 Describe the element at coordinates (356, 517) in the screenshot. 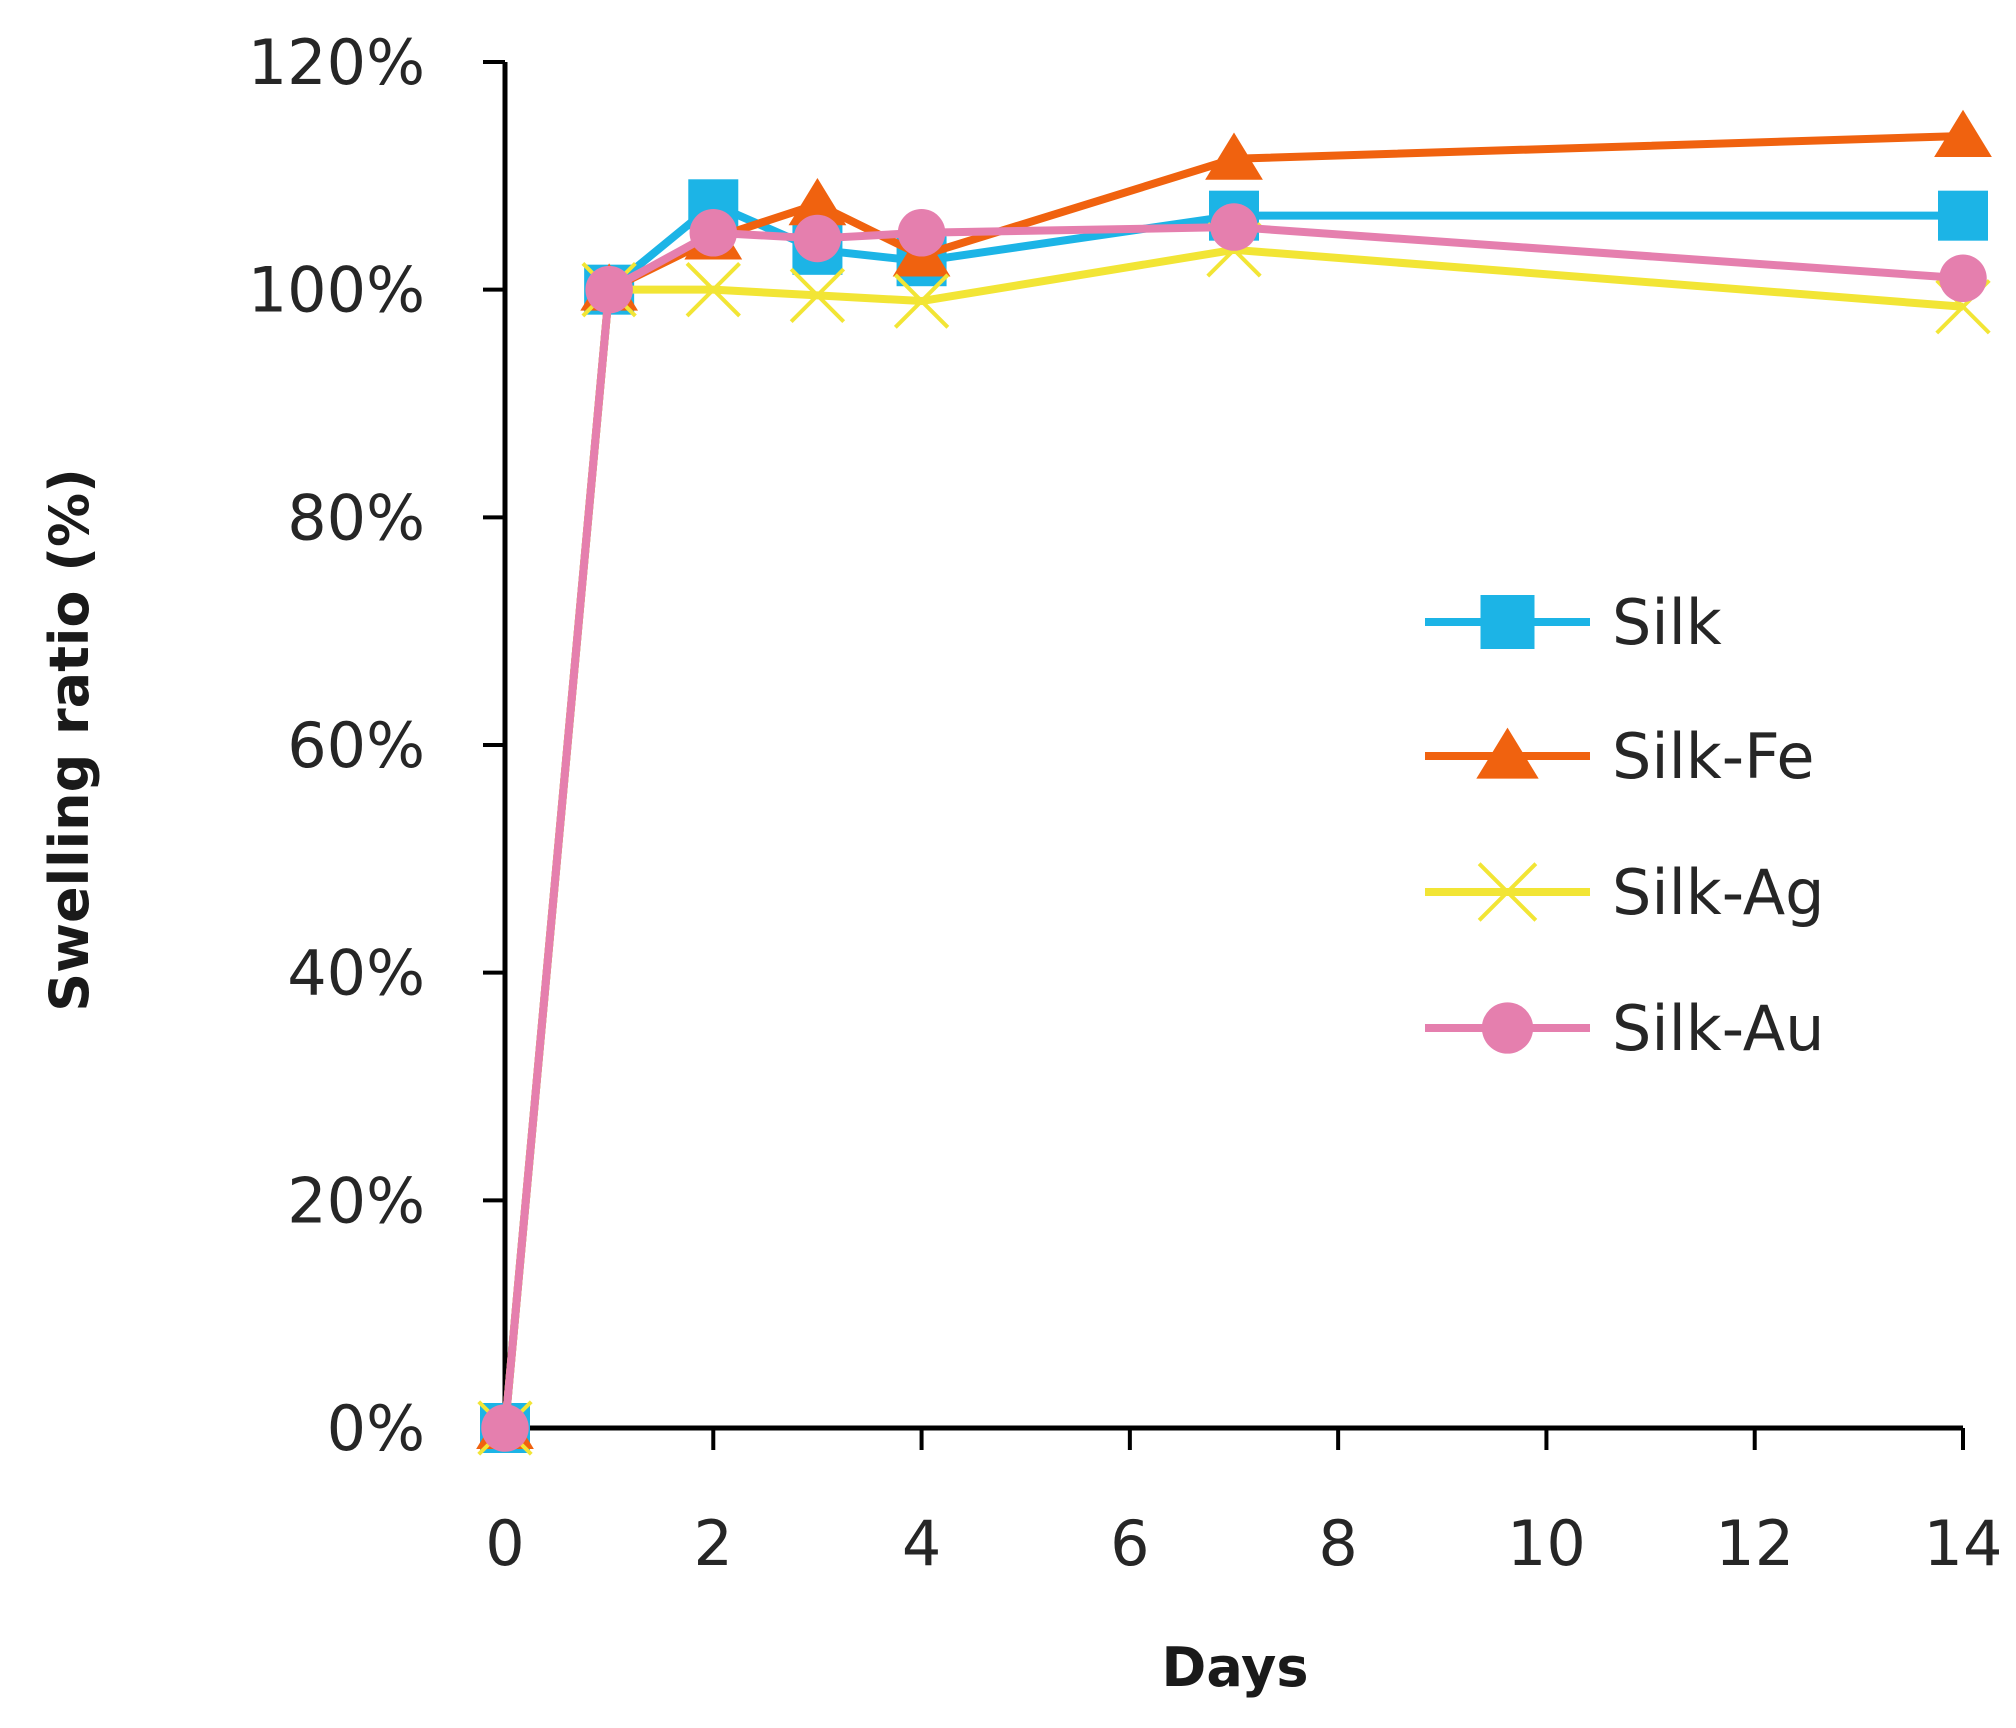

I see `y-tick-label: 80%` at that location.